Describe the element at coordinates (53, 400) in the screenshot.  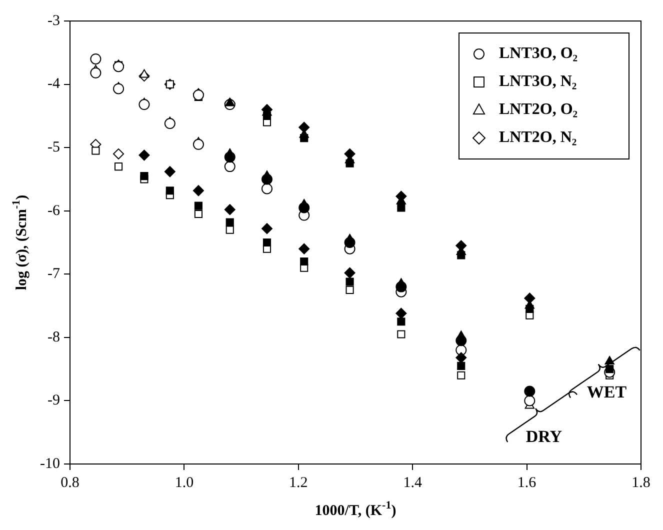
I see `y-tick-label: -9` at that location.